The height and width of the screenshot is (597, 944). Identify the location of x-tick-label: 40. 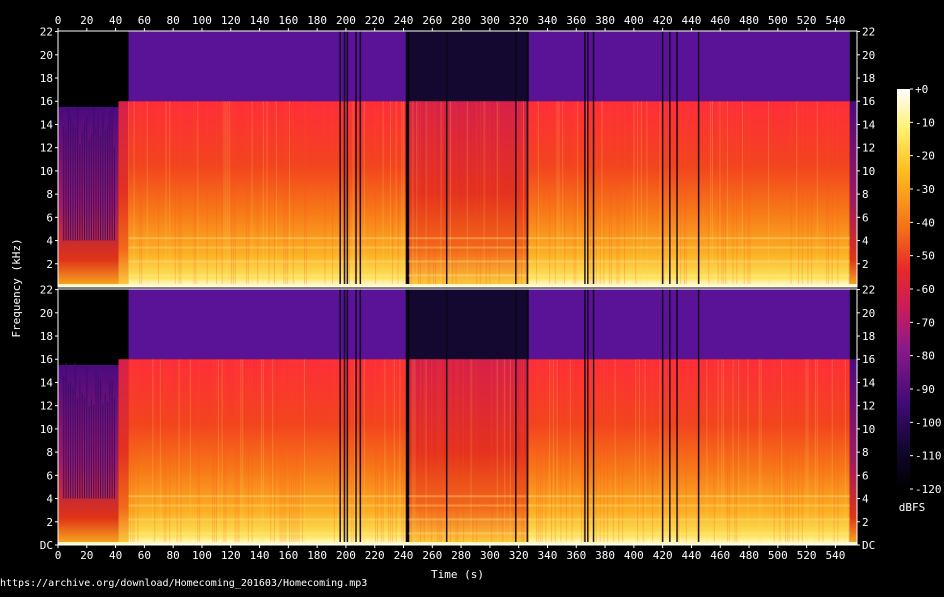
(115, 555).